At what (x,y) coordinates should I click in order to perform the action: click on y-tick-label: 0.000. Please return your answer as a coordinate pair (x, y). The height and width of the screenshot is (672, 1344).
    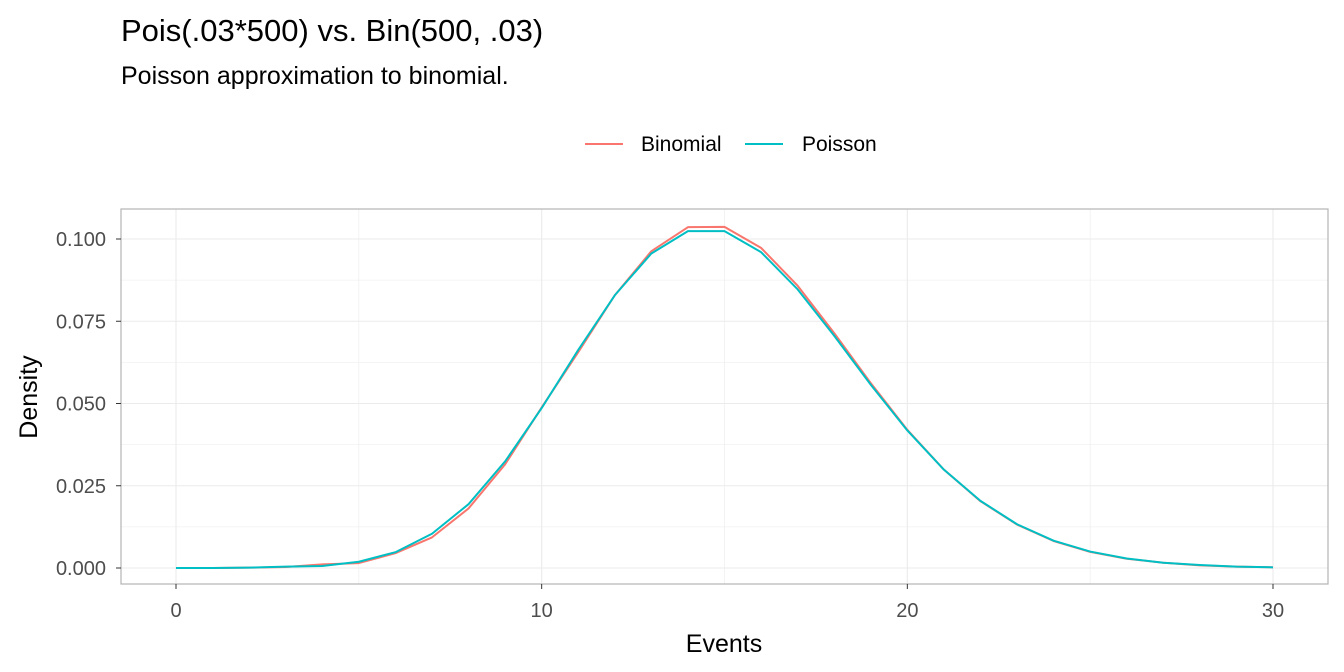
    Looking at the image, I should click on (81, 569).